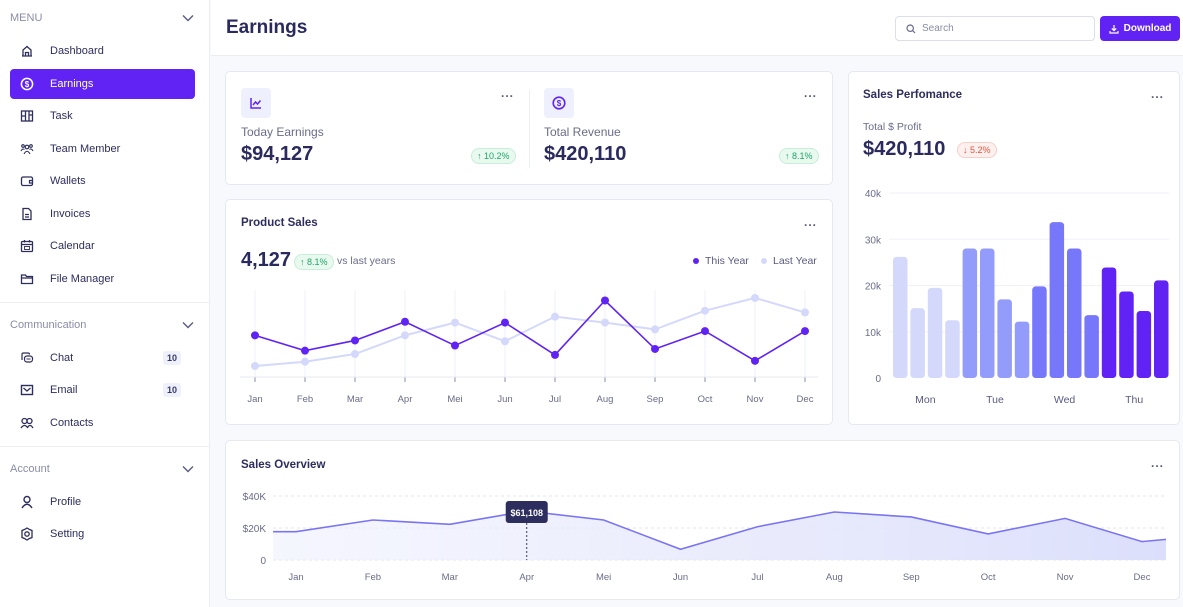  Describe the element at coordinates (727, 261) in the screenshot. I see `legend-this-year-label: This Year` at that location.